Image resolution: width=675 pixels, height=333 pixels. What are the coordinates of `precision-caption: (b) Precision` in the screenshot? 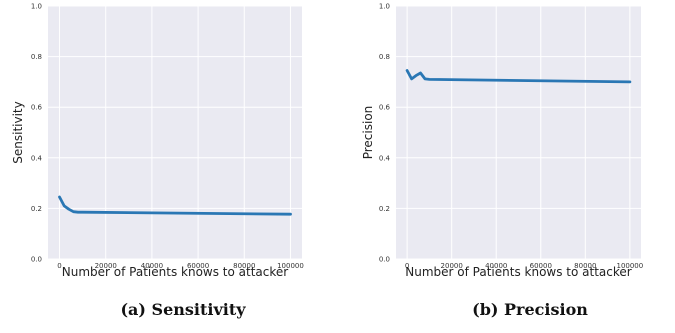 It's located at (530, 309).